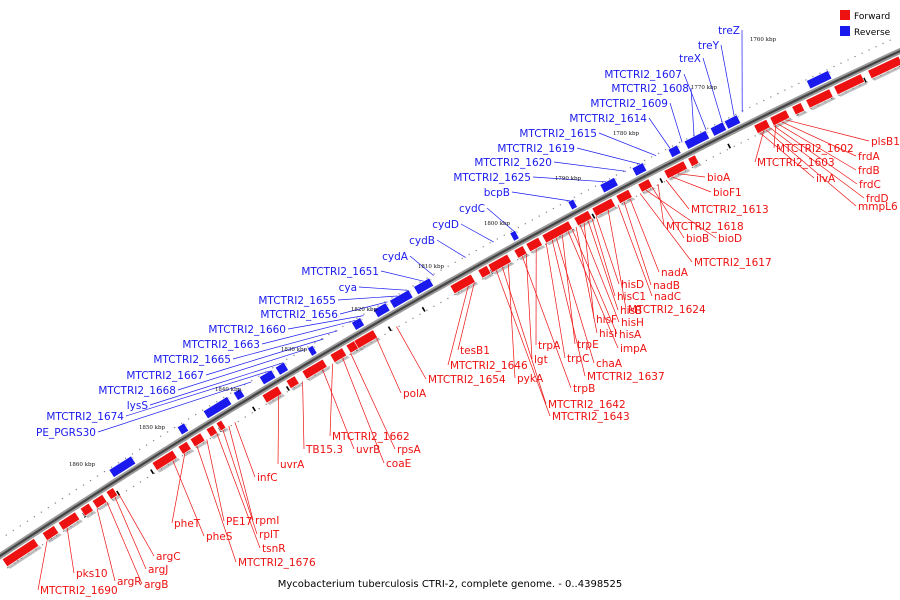 The width and height of the screenshot is (900, 600). Describe the element at coordinates (277, 563) in the screenshot. I see `gene-label: MTCTRI2_1676` at that location.